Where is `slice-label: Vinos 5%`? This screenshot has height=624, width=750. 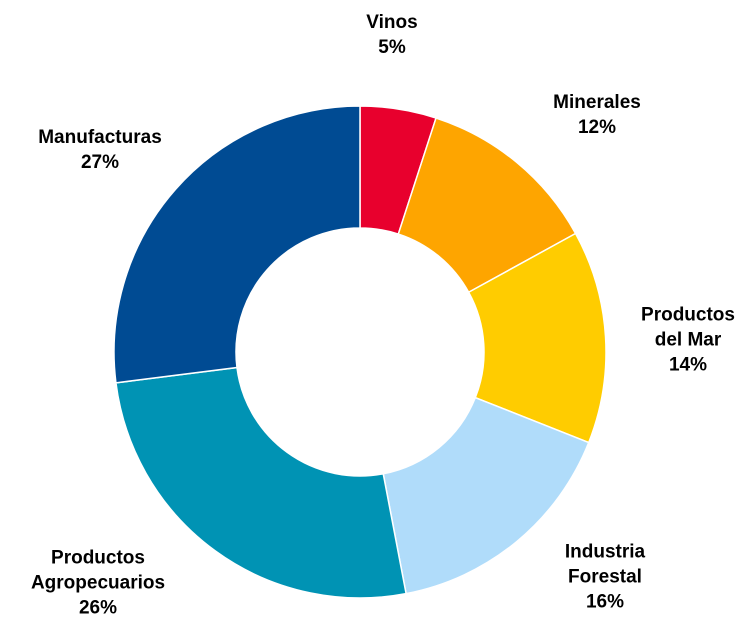 slice-label: Vinos 5% is located at coordinates (392, 35).